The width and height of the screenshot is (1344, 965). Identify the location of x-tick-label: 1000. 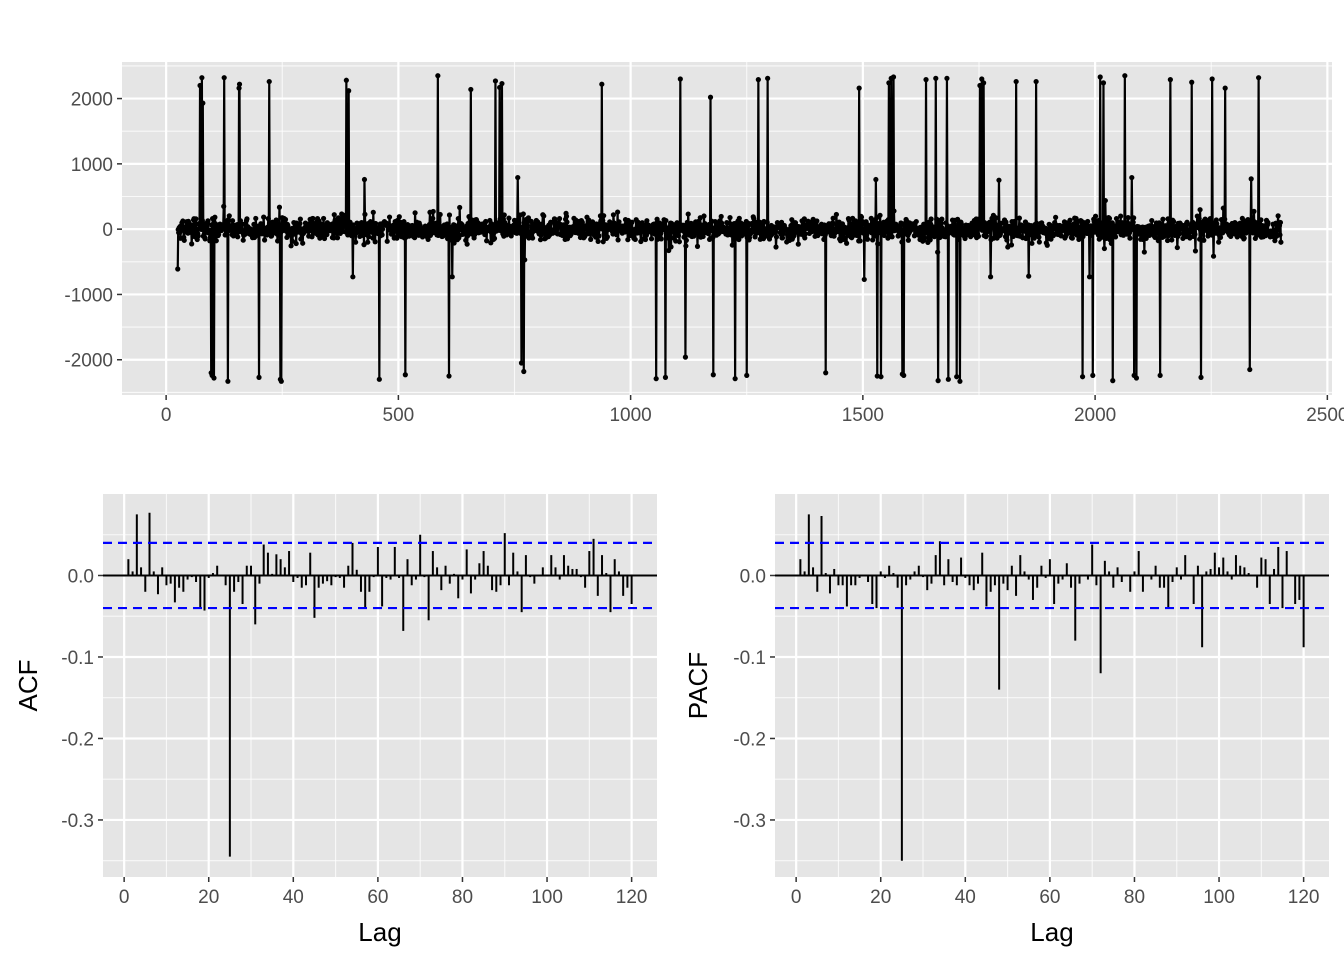
(630, 415).